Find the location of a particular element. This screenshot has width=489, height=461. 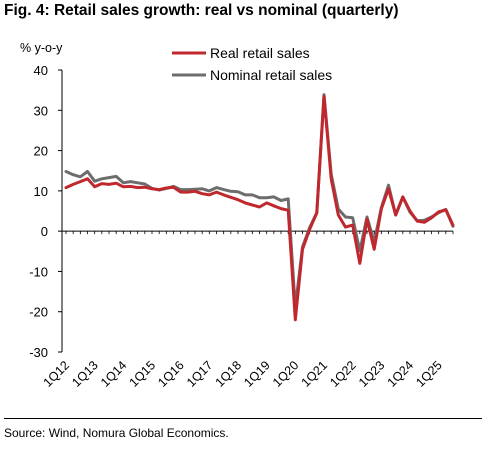

y-tick-label: 10 is located at coordinates (41, 191).